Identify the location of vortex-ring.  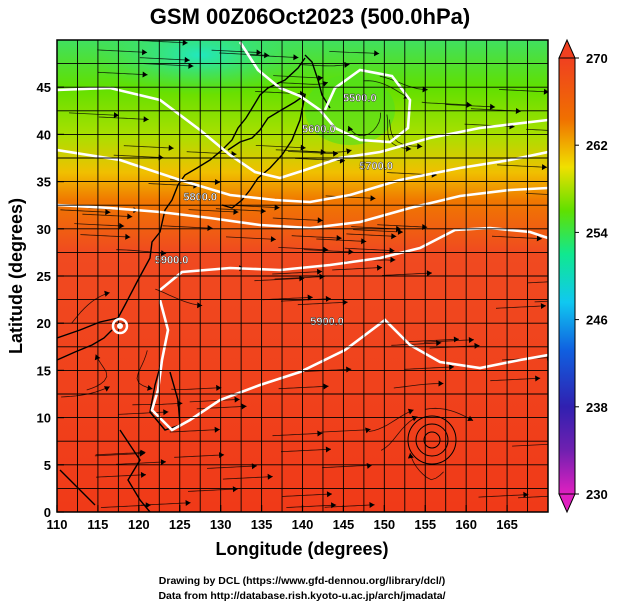
(432, 440).